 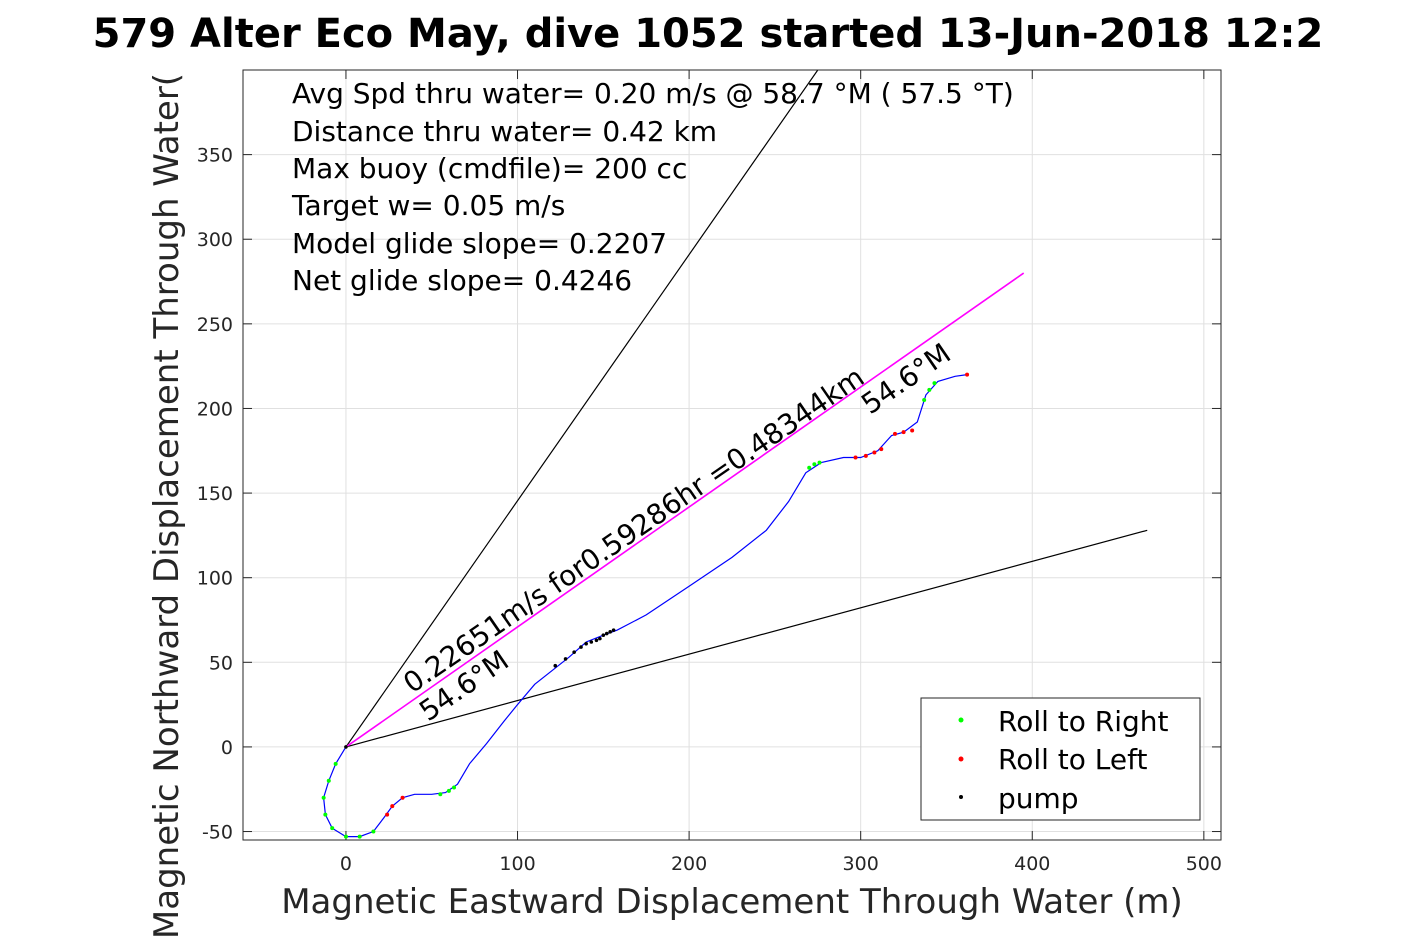 I want to click on x-tick-label: 400, so click(x=1032, y=864).